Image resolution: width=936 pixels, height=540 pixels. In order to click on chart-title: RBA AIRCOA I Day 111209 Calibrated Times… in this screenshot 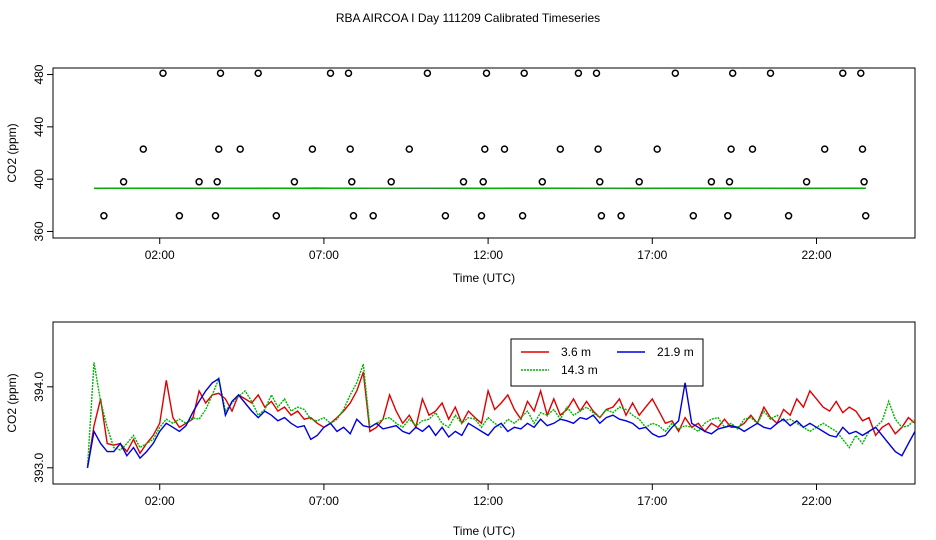, I will do `click(468, 18)`.